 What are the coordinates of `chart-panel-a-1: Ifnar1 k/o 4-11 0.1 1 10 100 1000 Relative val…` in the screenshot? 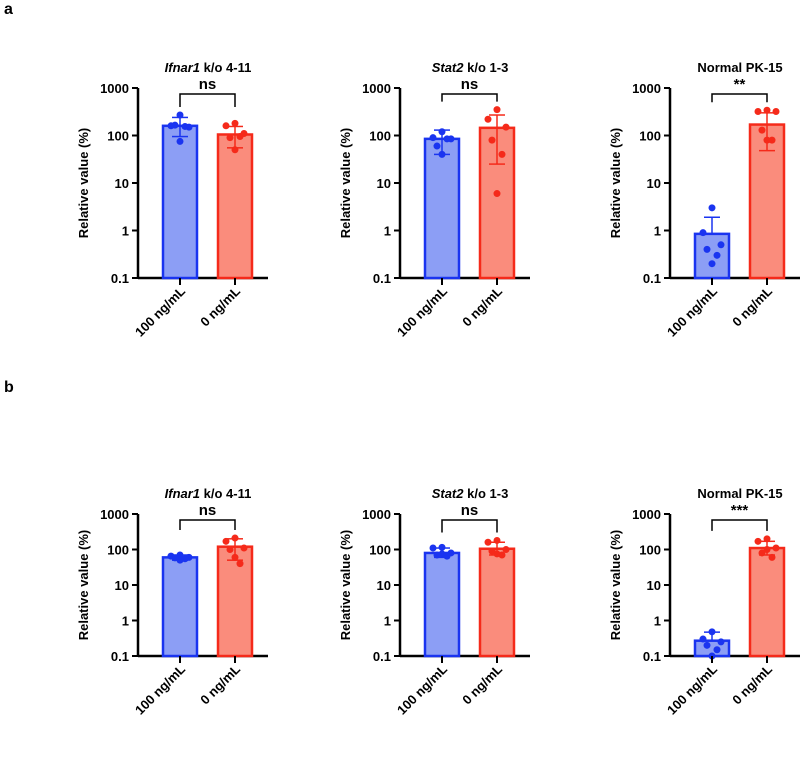 It's located at (172, 200).